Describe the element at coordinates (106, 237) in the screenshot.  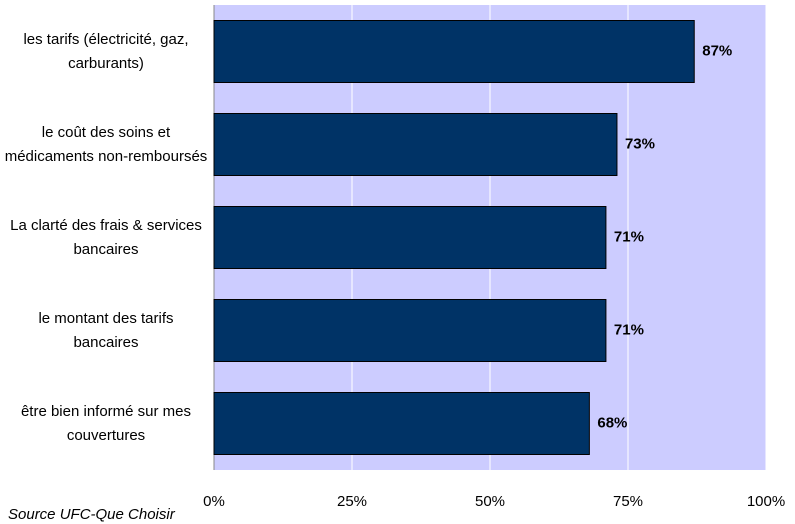
I see `y-tick-label: La clarté des frais & services bancaires` at that location.